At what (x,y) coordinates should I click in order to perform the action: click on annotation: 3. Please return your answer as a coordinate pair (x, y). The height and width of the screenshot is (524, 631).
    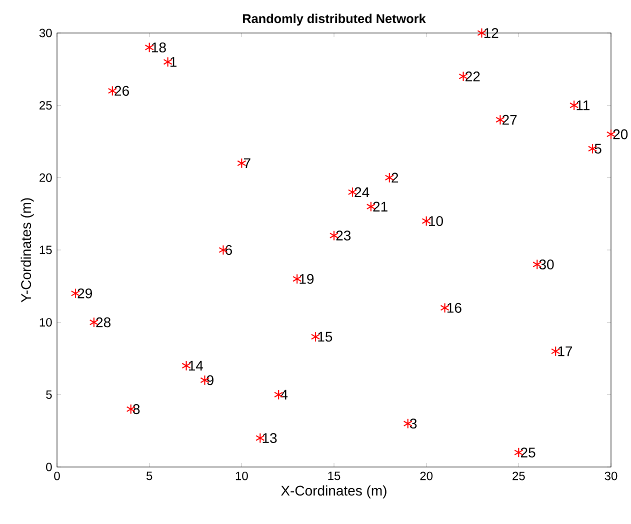
    Looking at the image, I should click on (413, 423).